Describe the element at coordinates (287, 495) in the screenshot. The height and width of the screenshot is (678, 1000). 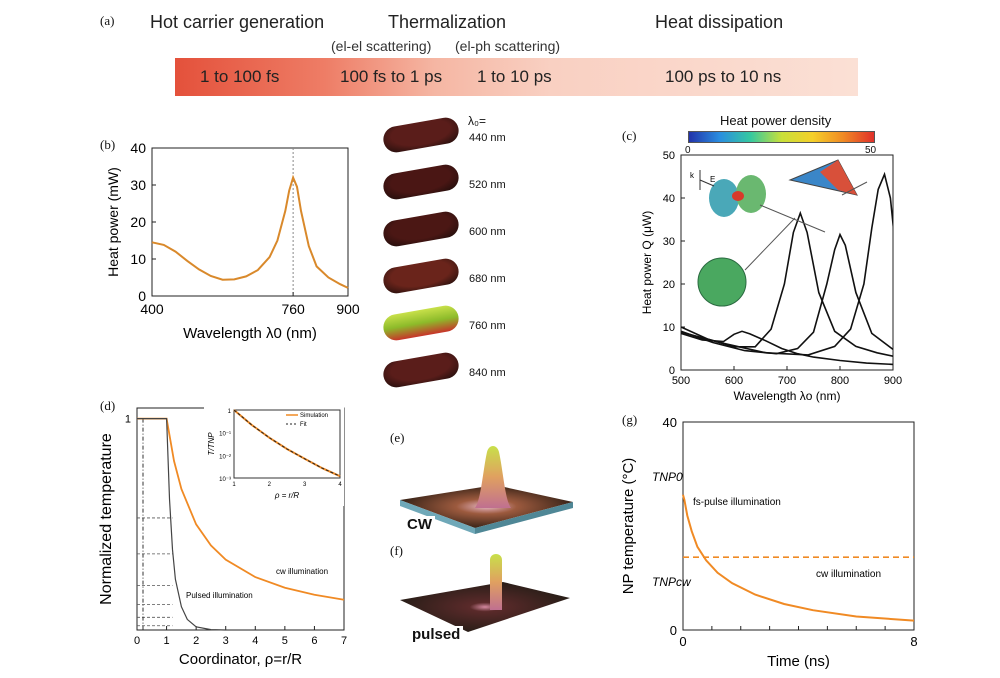
I see `inset-x-axis-label: ρ = r/R` at that location.